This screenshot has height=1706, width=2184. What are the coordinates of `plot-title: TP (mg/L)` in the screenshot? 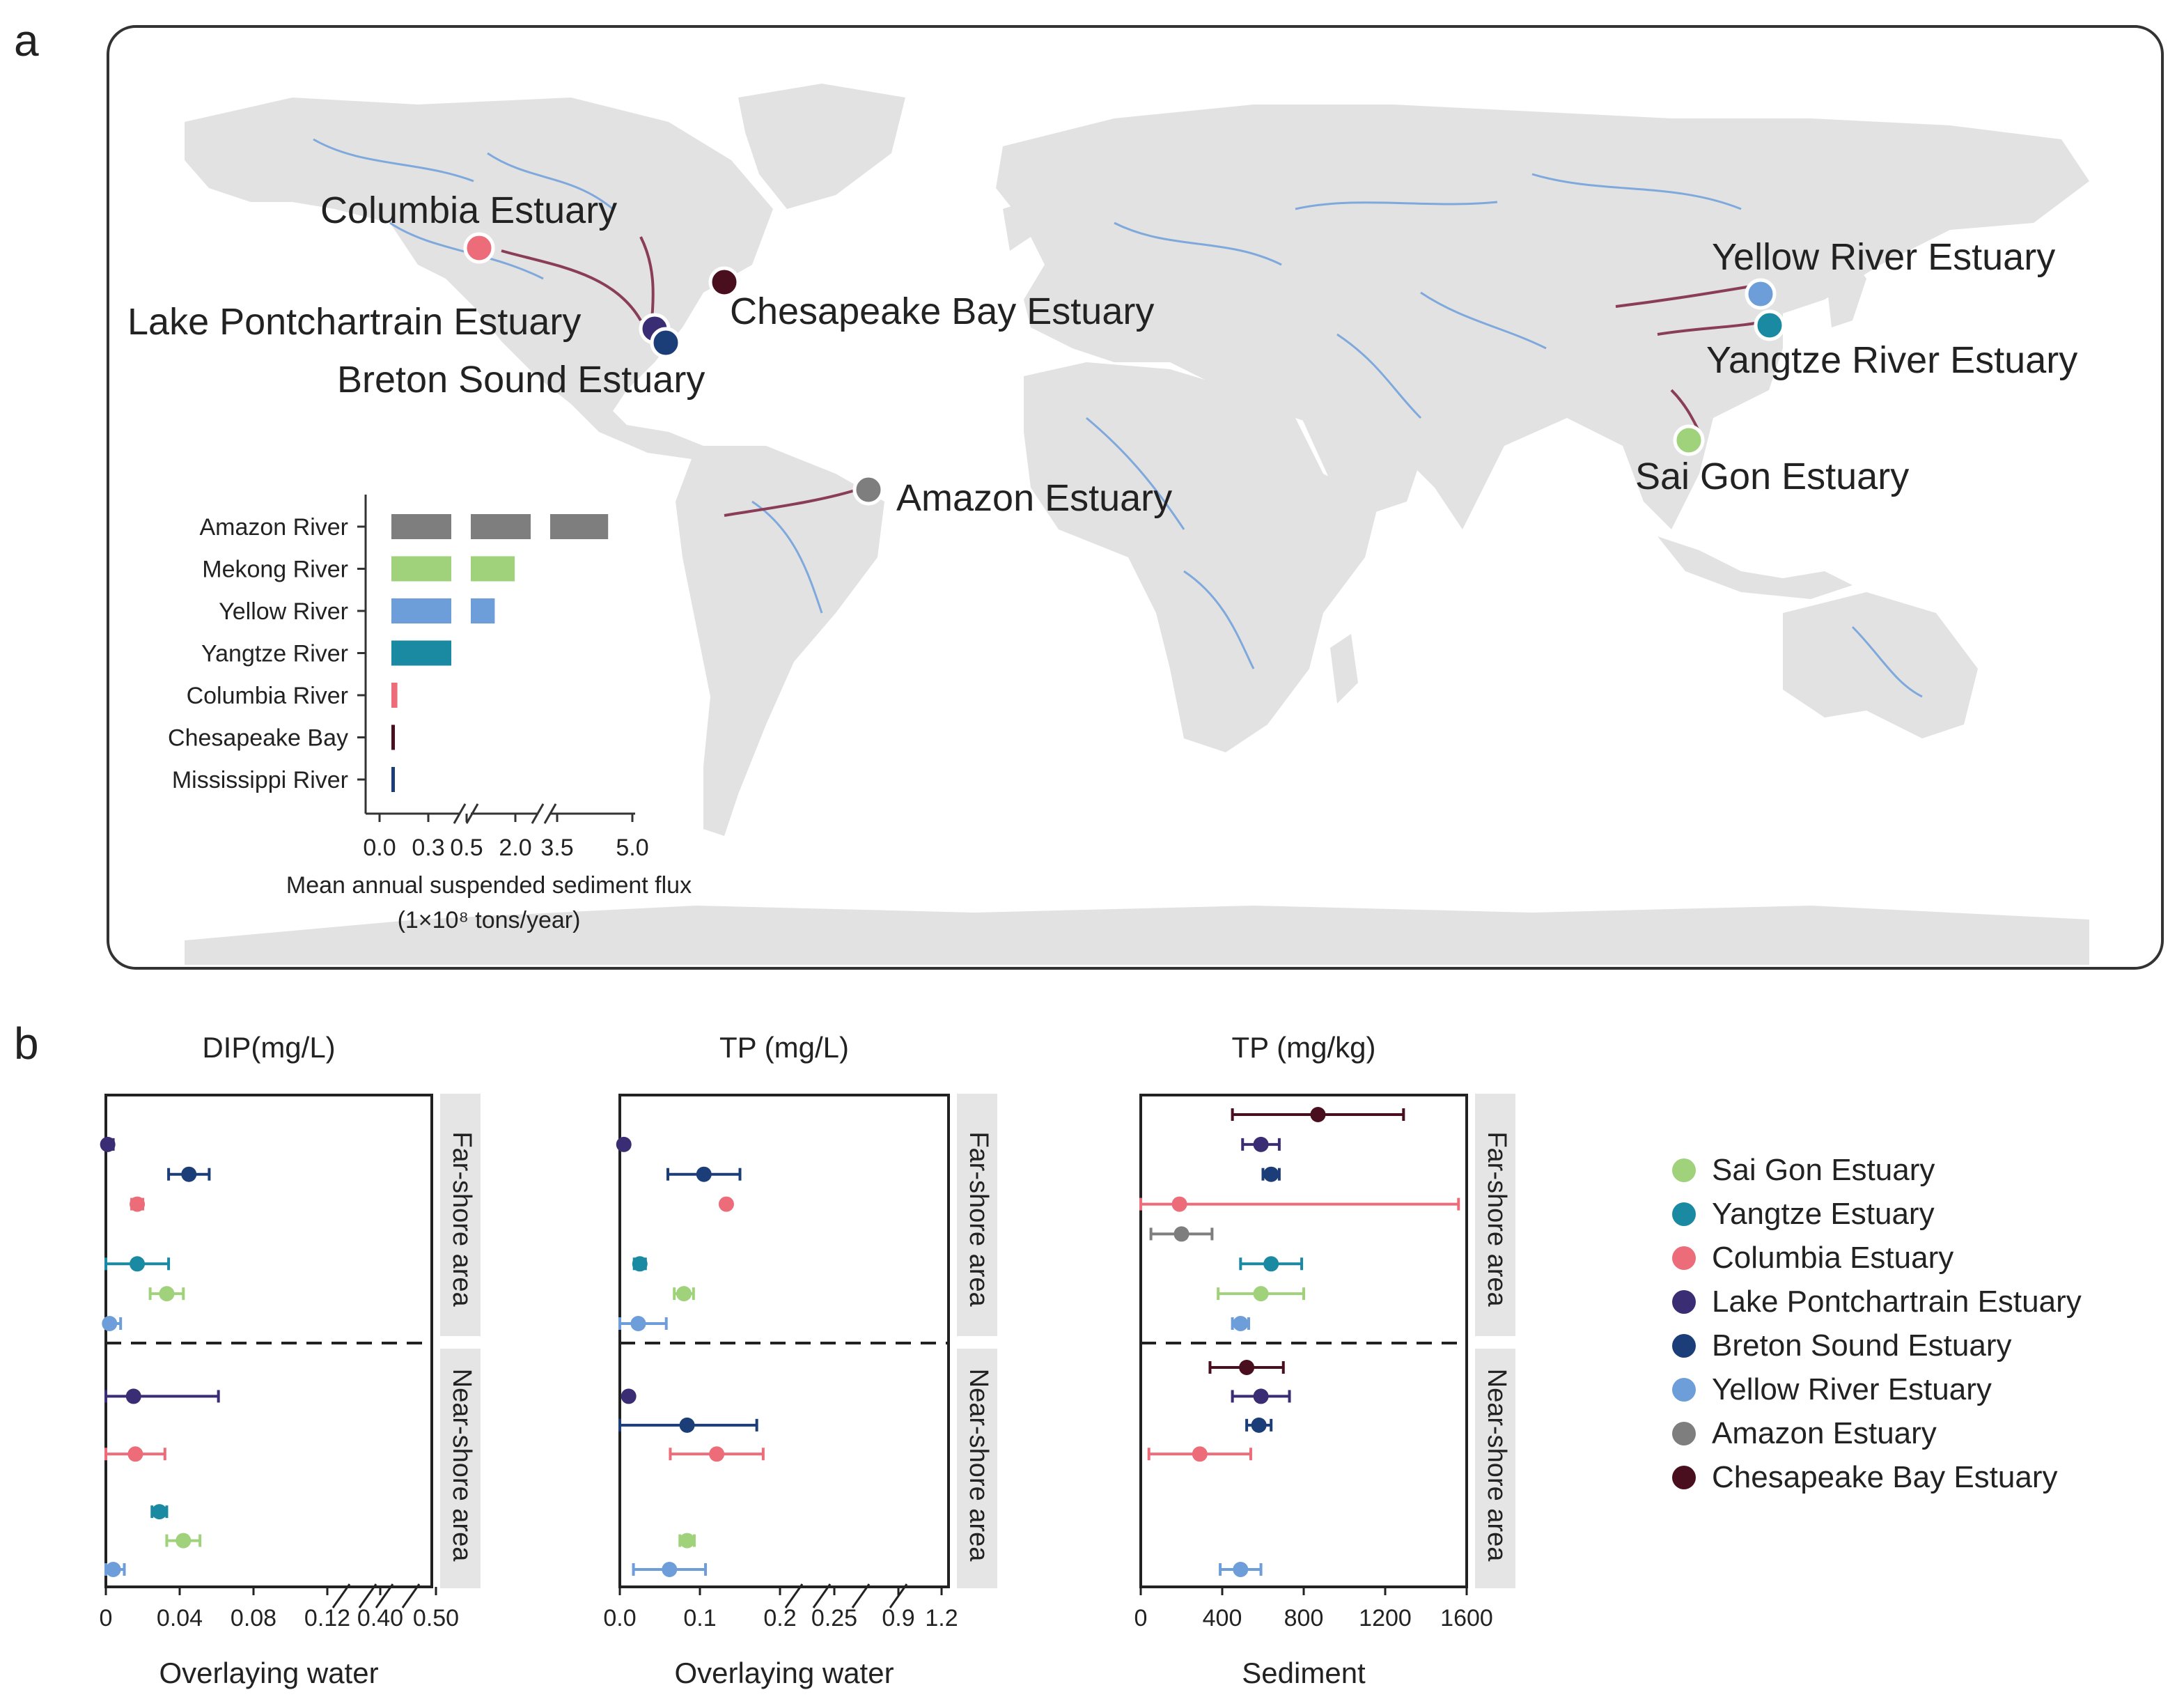 It's located at (784, 1047).